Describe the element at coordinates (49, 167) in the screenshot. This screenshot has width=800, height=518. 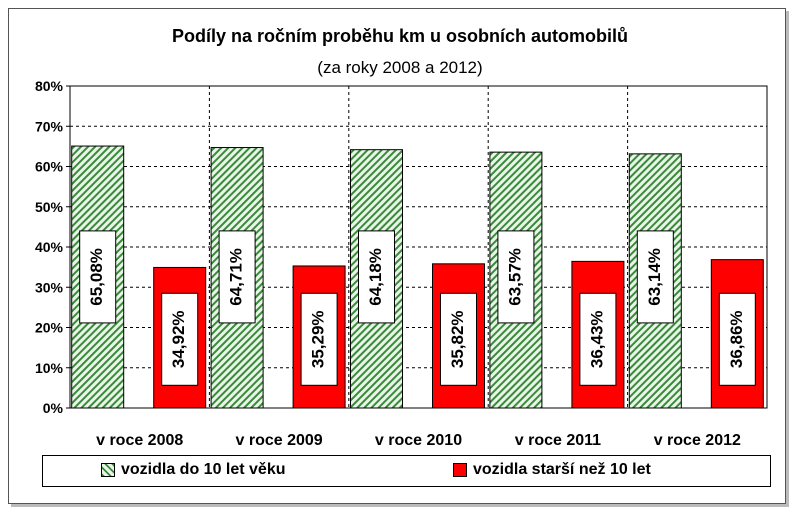
I see `y-tick-label: 60%` at that location.